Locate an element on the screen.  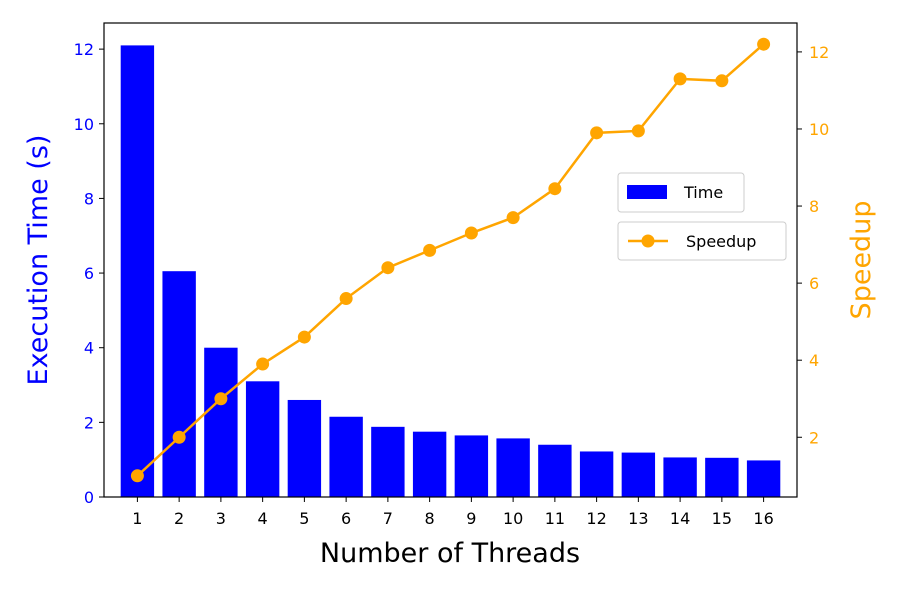
legend-speedup-marker is located at coordinates (648, 241).